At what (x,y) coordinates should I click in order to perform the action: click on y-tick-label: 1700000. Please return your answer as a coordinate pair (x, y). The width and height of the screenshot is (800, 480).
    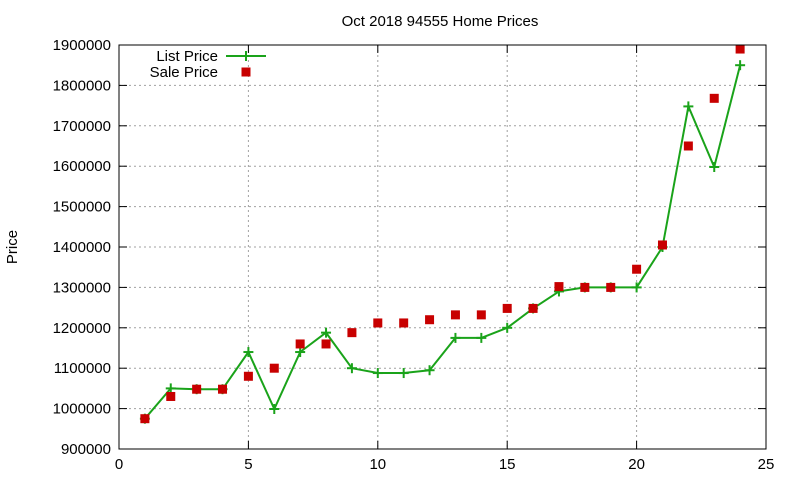
    Looking at the image, I should click on (82, 126).